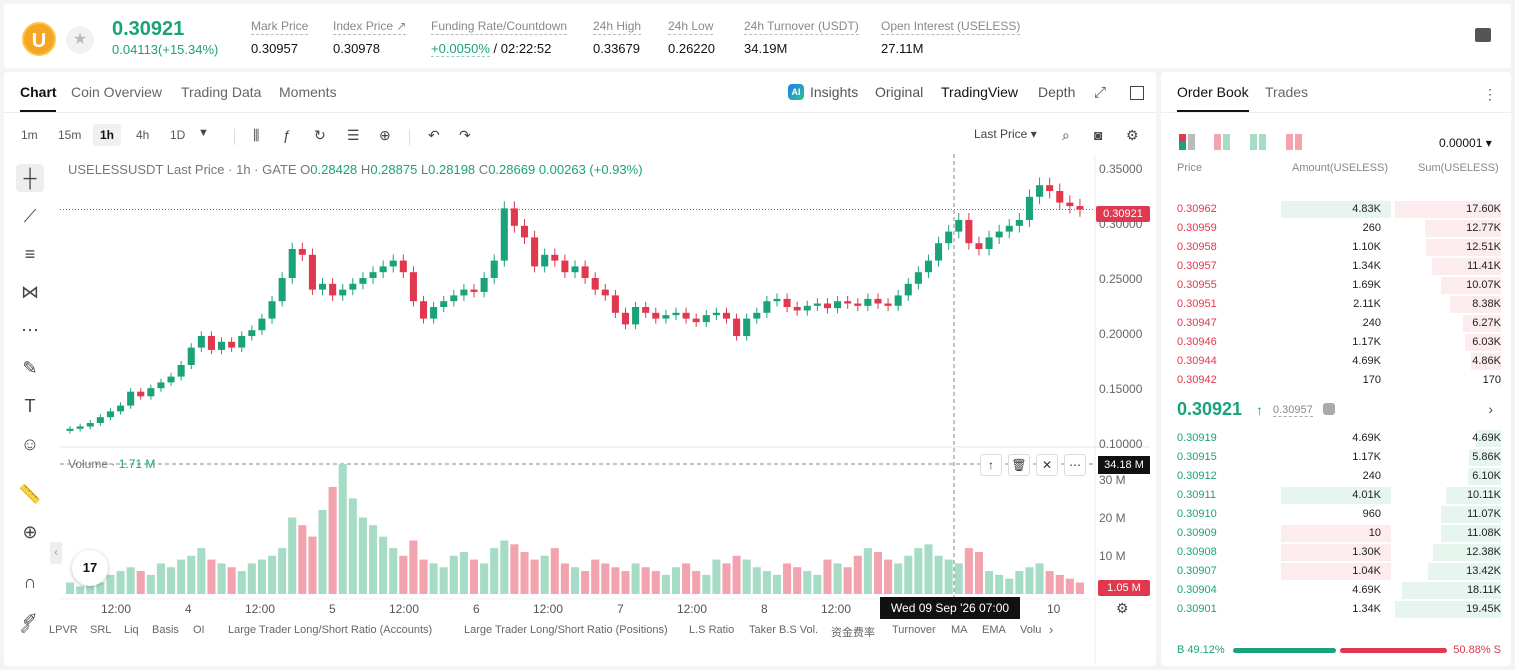  Describe the element at coordinates (465, 135) in the screenshot. I see `redo-icon: ↷` at that location.